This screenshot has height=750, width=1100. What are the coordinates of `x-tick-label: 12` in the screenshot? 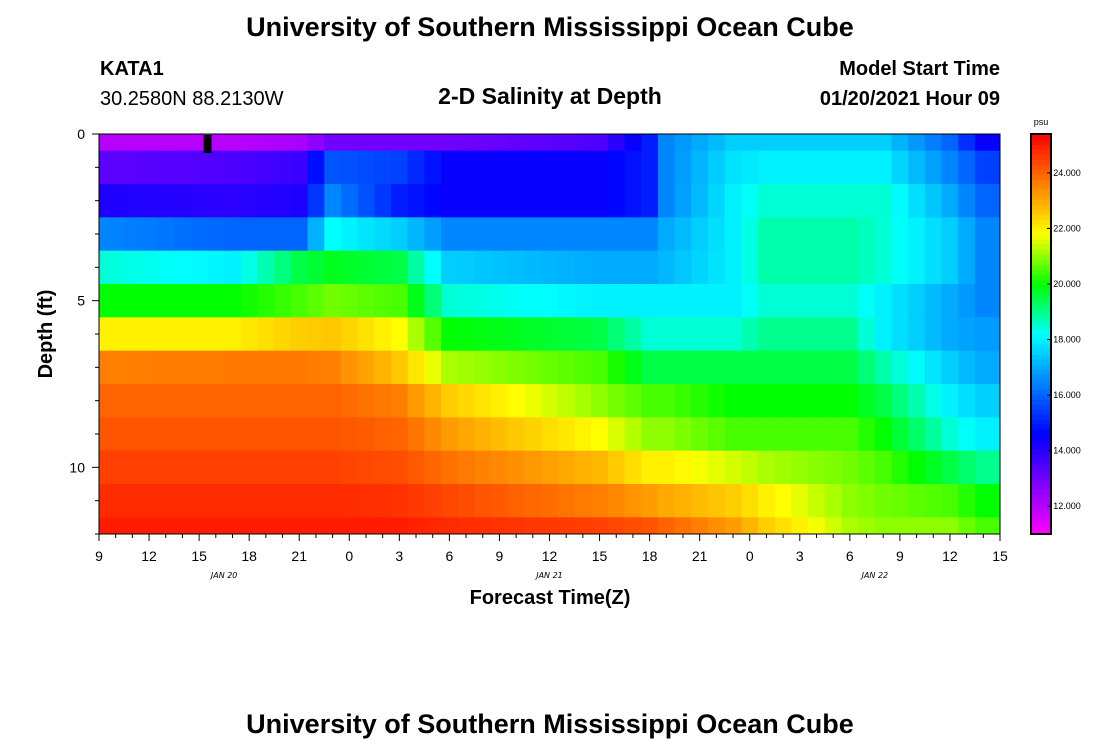 It's located at (550, 556).